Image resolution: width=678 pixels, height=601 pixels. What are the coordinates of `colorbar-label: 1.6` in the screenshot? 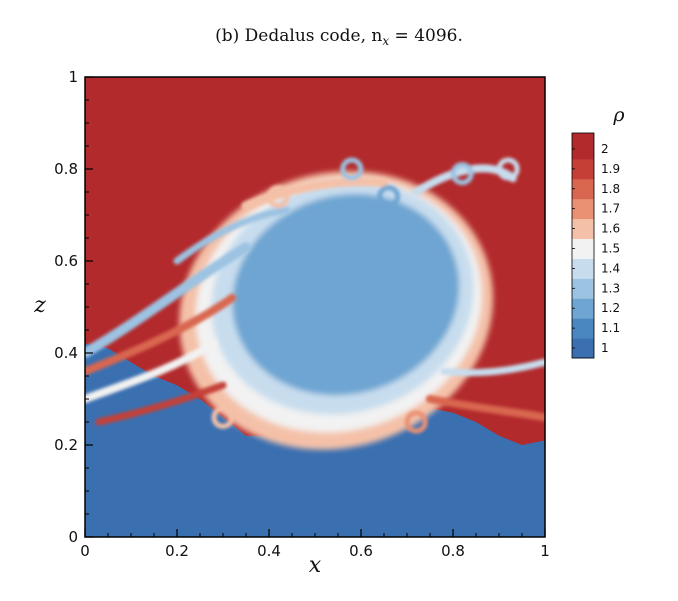 It's located at (610, 229).